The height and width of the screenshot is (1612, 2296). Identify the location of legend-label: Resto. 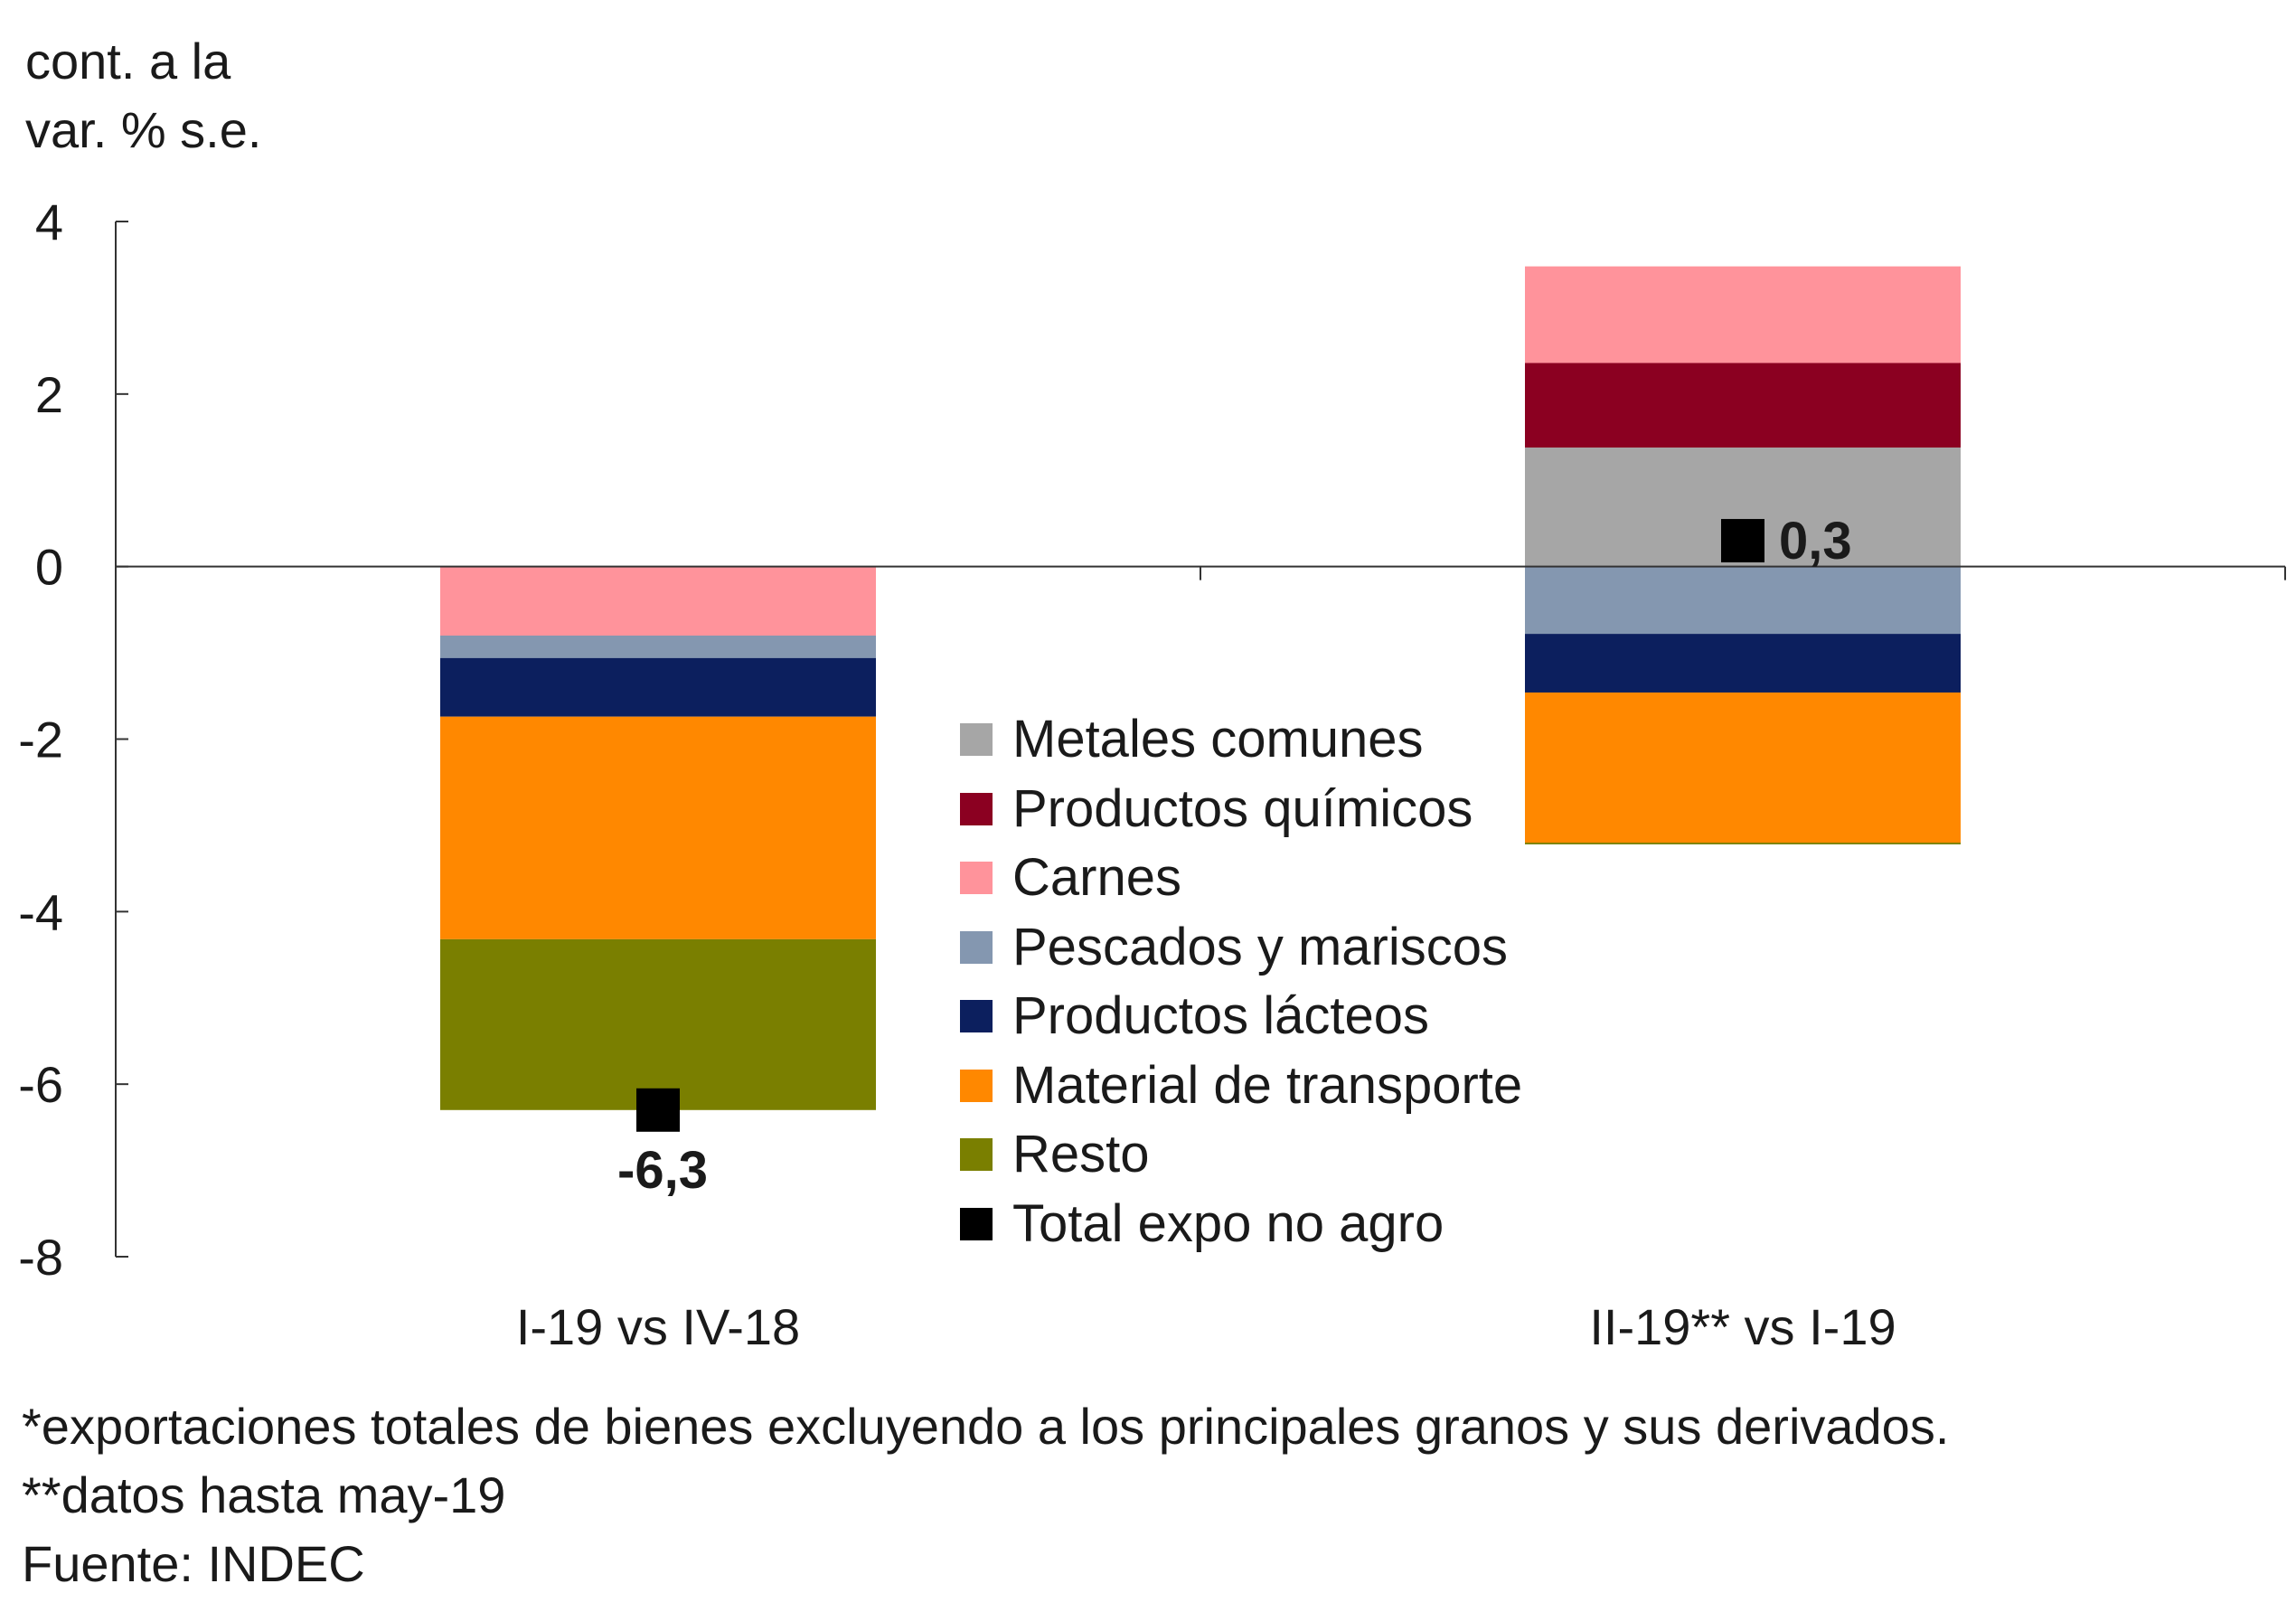
(1081, 1154).